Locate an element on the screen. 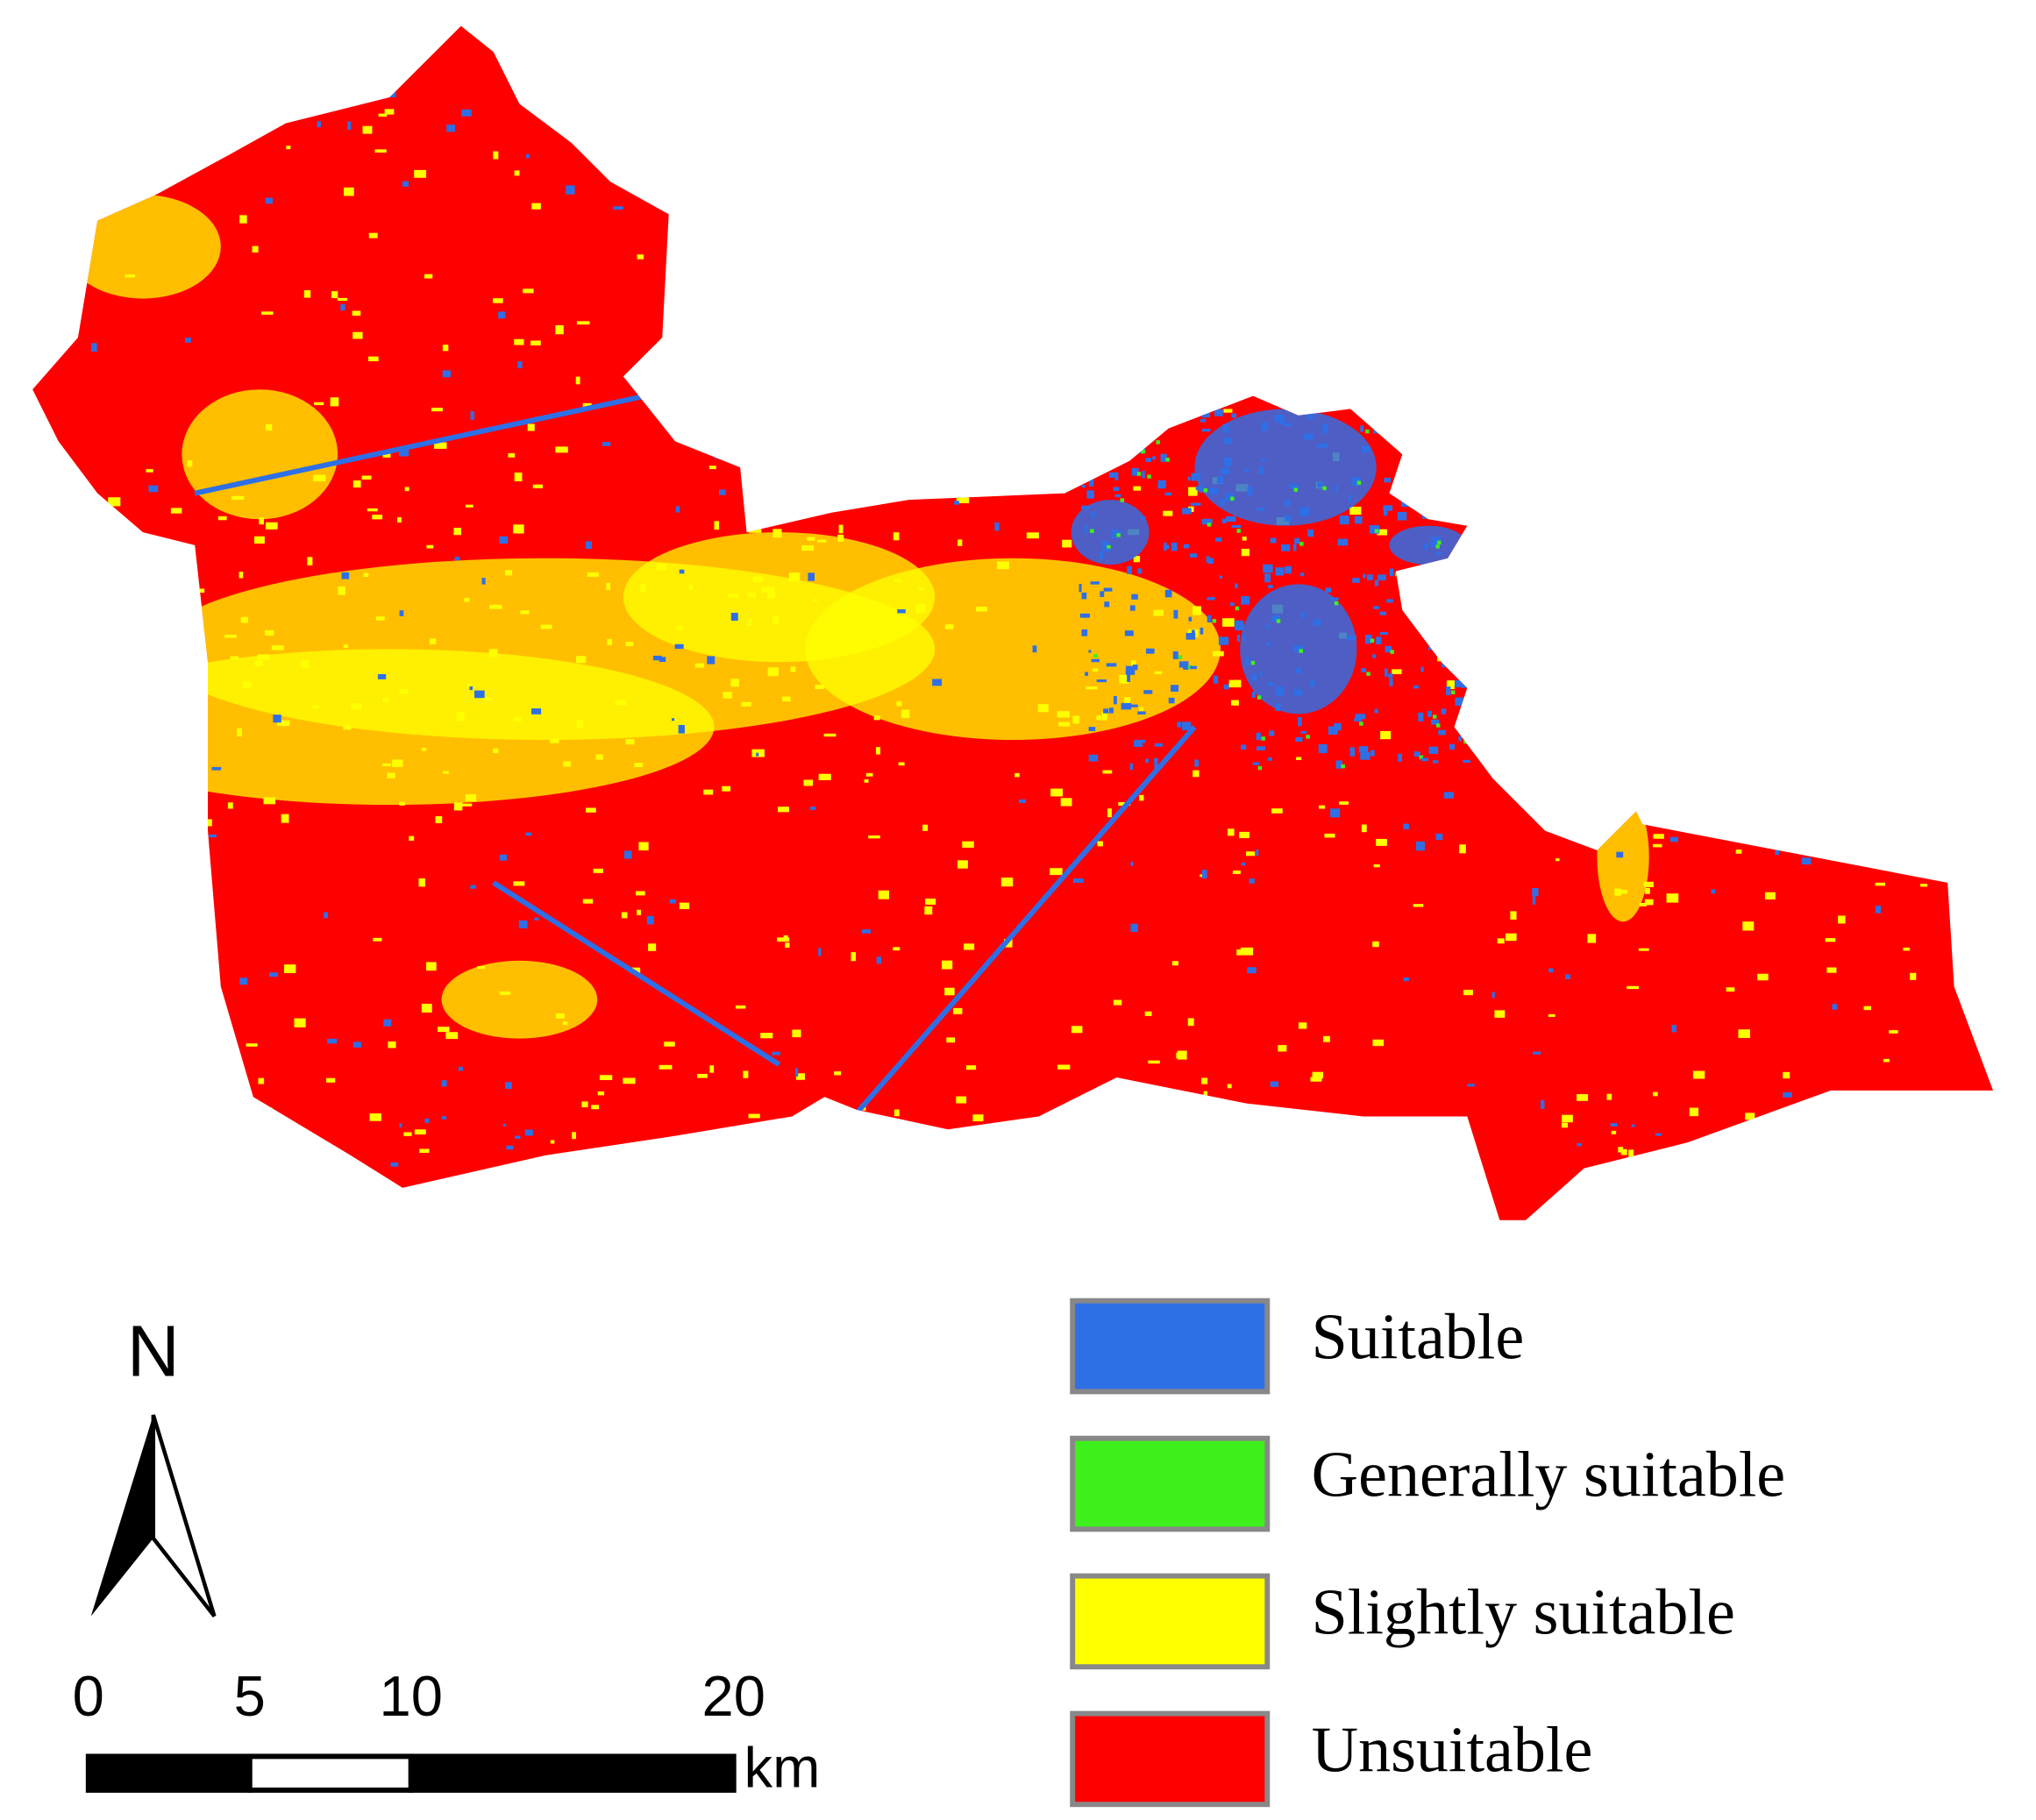 This screenshot has width=2036, height=1820. legend-label: Slightly suitable is located at coordinates (1523, 1612).